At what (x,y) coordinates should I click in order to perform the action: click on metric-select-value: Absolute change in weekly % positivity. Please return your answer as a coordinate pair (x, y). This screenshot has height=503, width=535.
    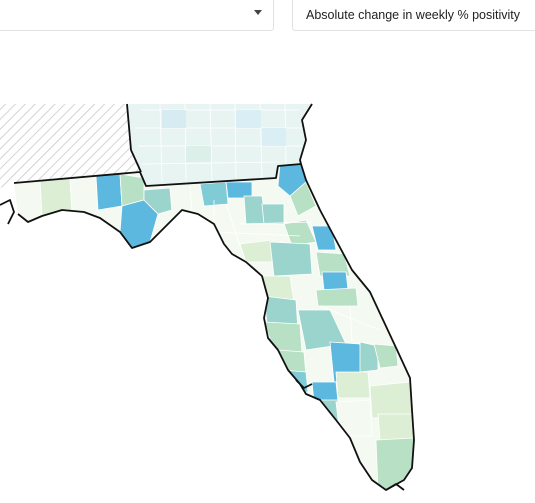
    Looking at the image, I should click on (413, 15).